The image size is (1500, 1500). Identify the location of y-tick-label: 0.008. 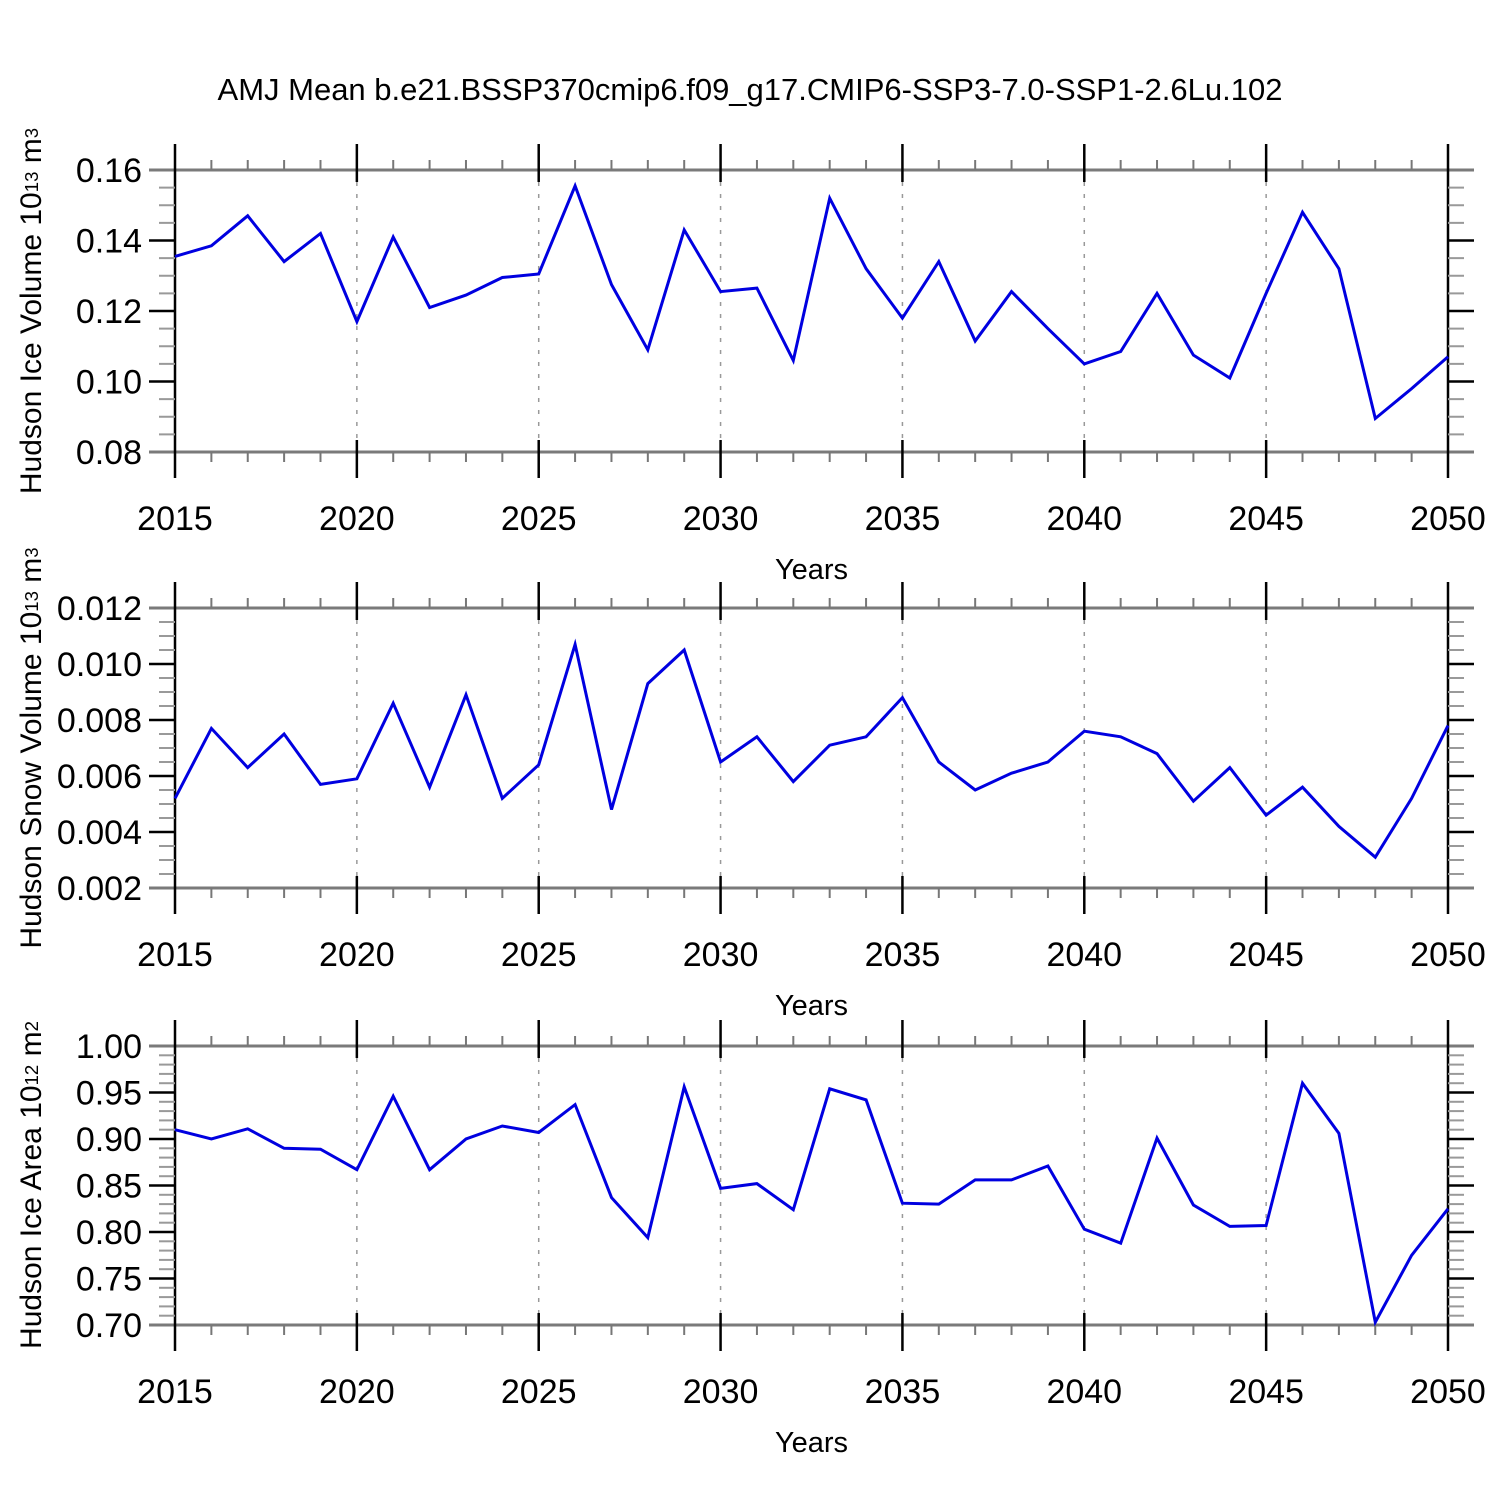
(99, 721).